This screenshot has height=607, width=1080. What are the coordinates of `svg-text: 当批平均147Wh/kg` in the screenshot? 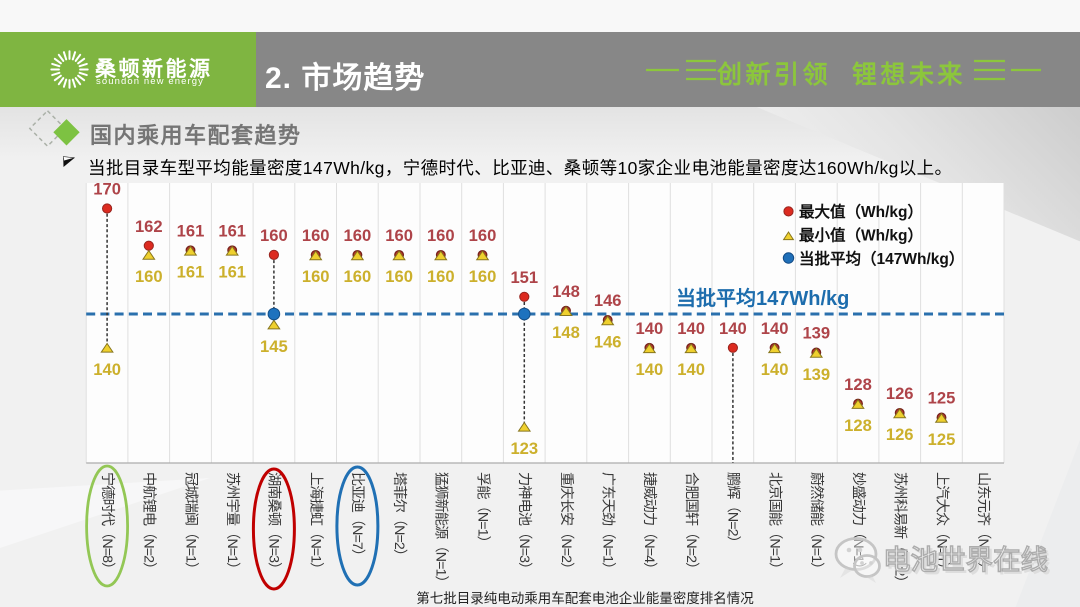 It's located at (762, 298).